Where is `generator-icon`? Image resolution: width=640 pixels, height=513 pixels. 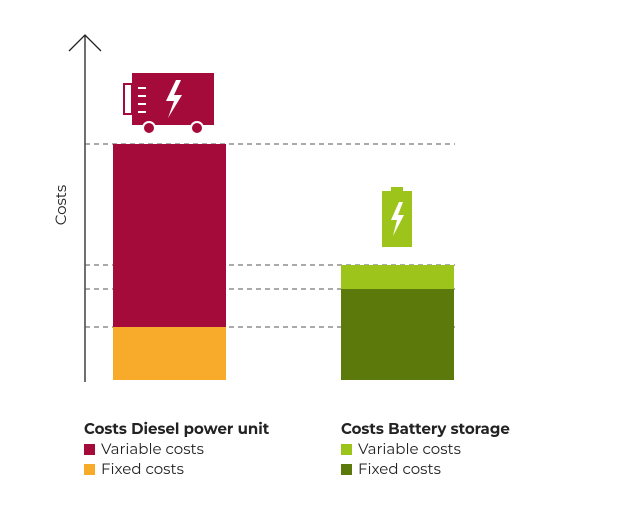 generator-icon is located at coordinates (168, 104).